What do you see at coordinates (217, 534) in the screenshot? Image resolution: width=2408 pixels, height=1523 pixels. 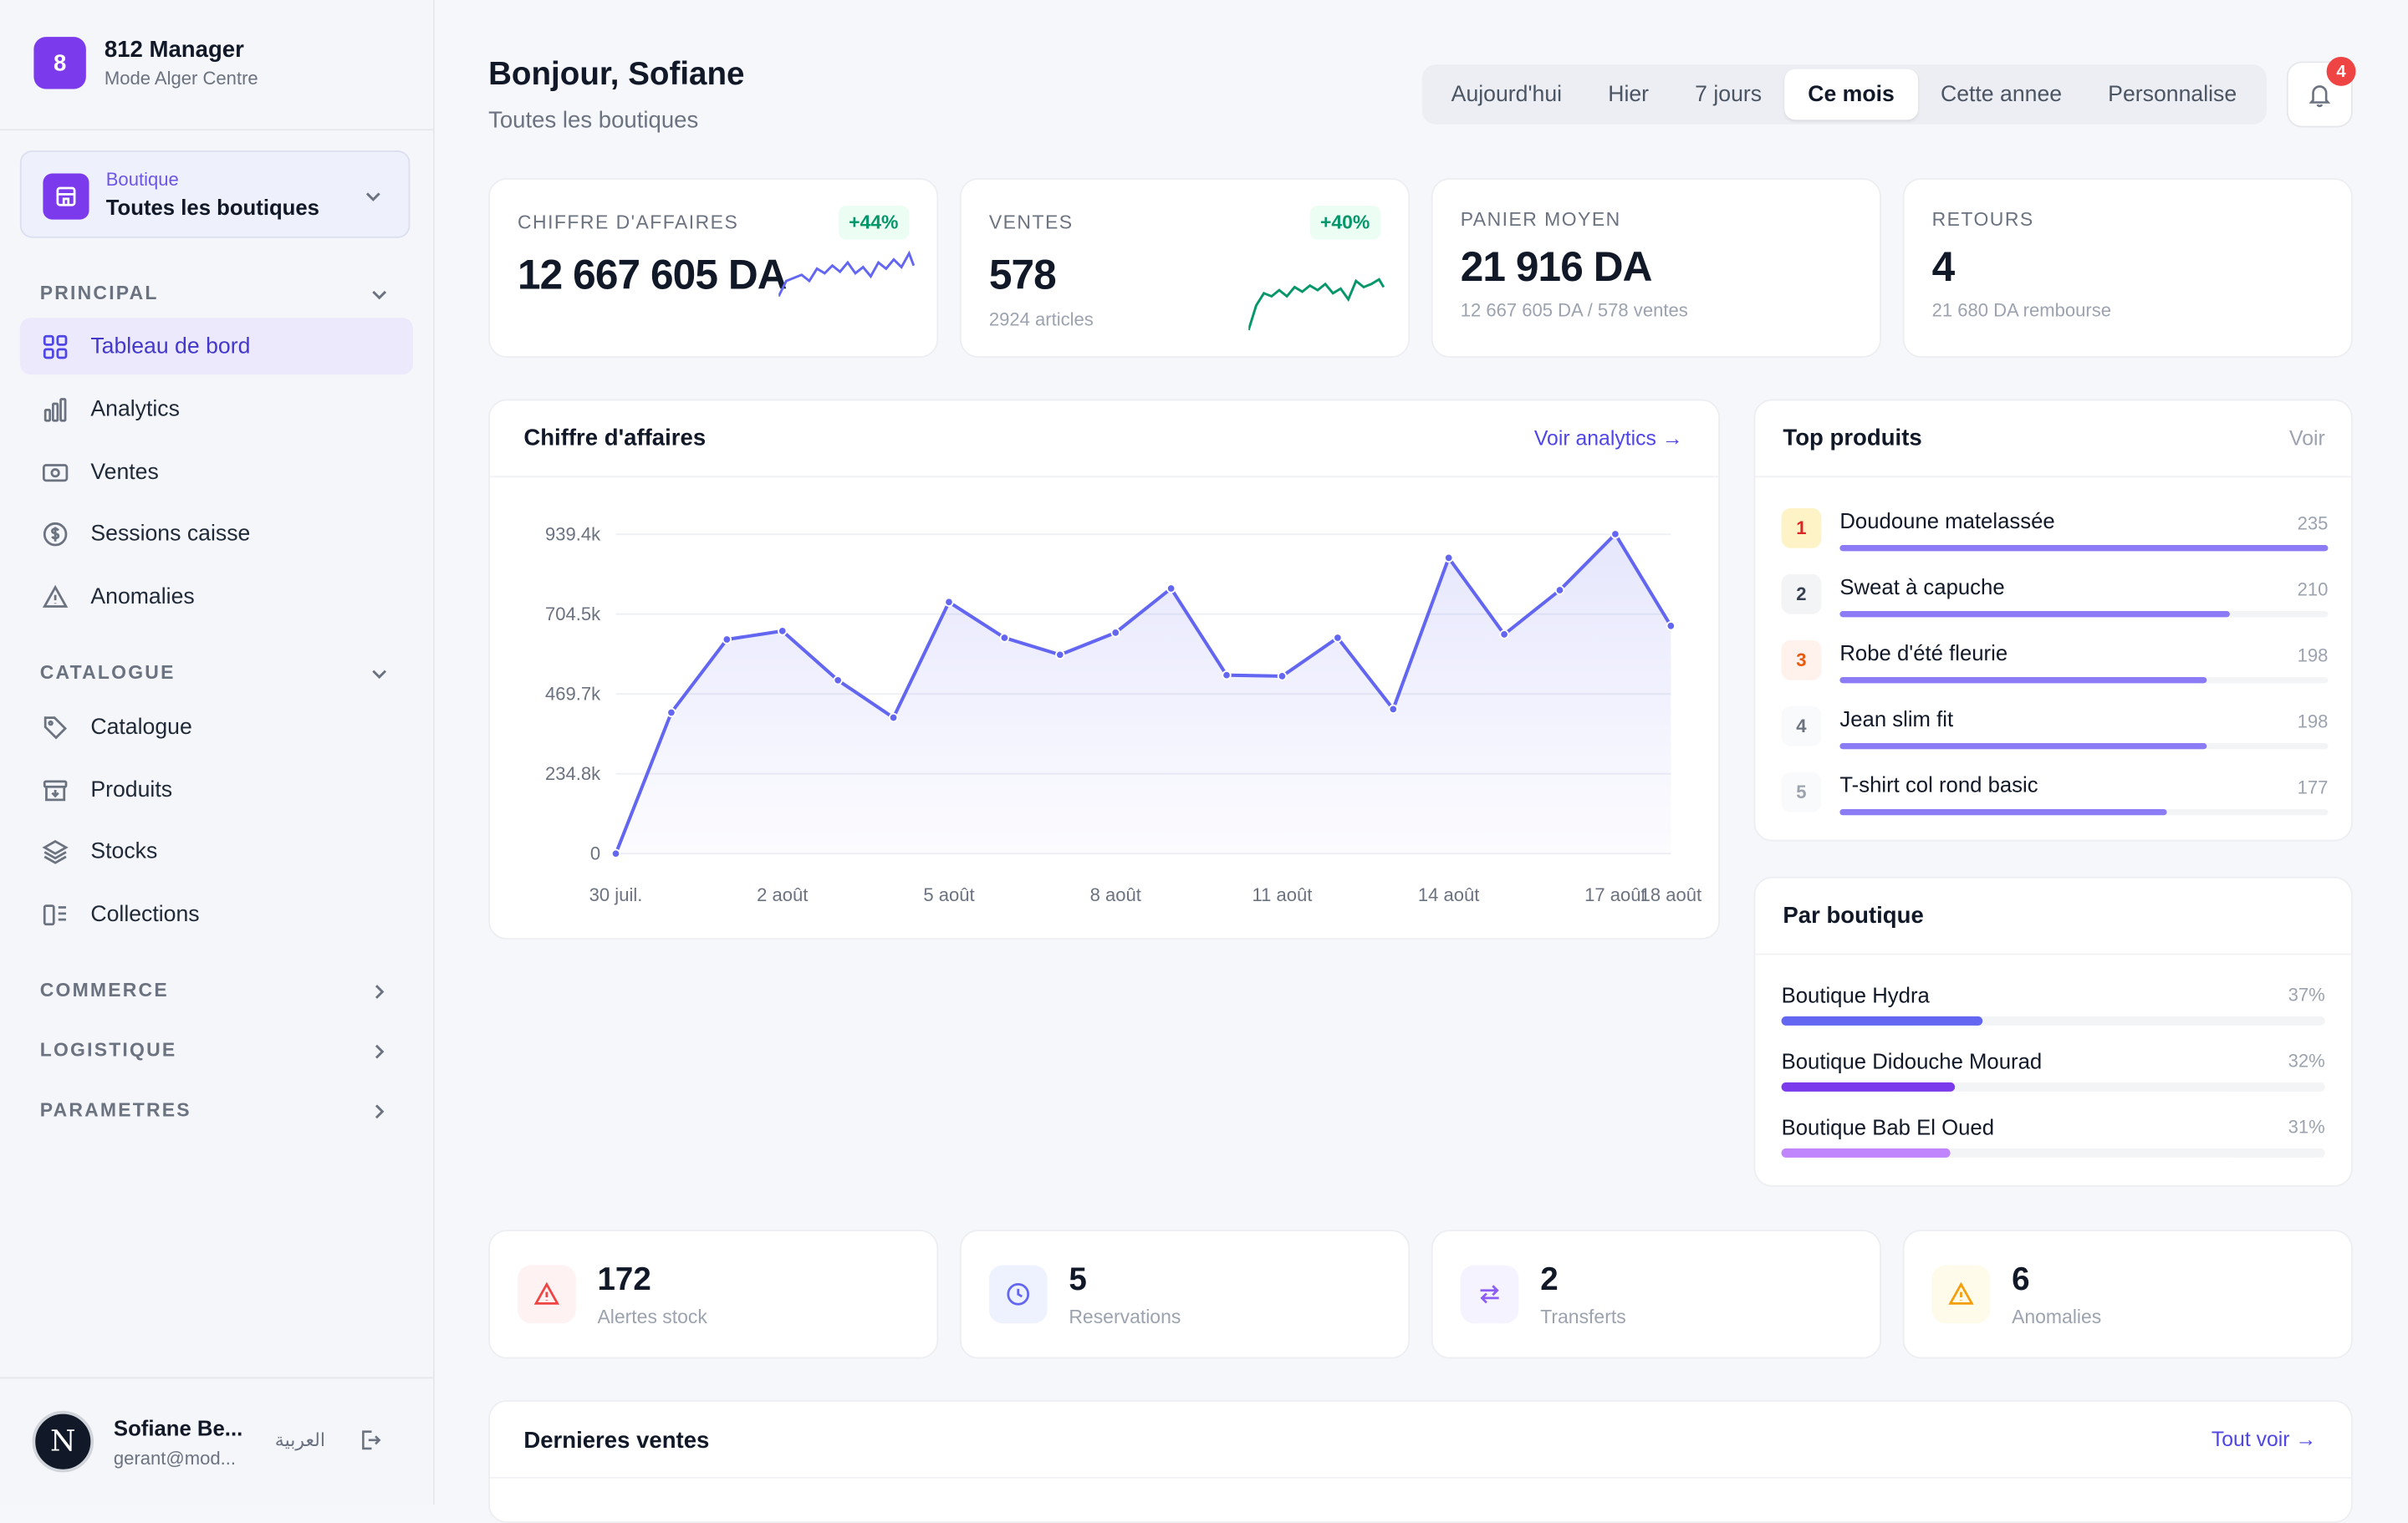 I see `nav-item-sessions-caisse: Sessions caisse` at bounding box center [217, 534].